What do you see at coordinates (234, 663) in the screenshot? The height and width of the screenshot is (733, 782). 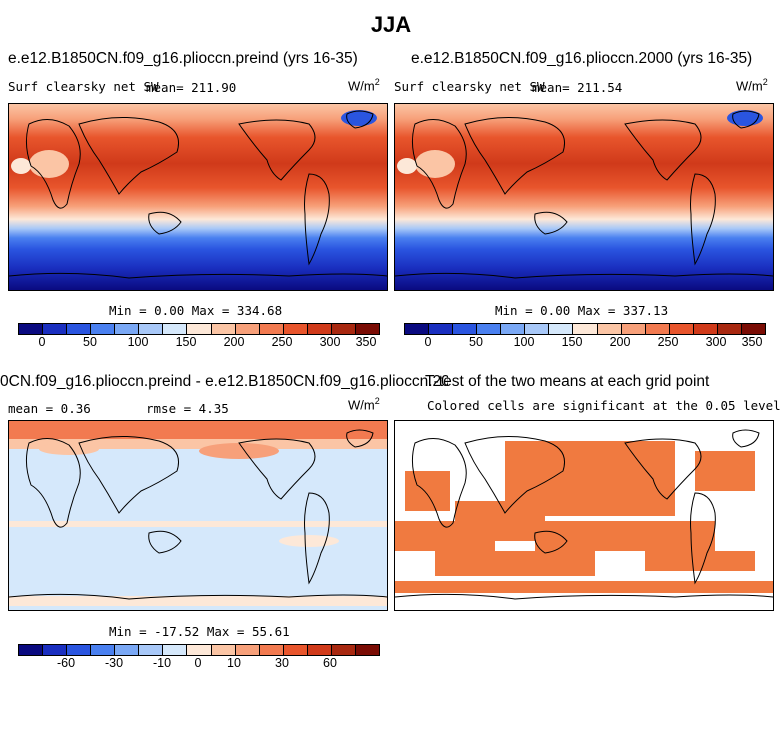 I see `colorbar-tick: 10` at bounding box center [234, 663].